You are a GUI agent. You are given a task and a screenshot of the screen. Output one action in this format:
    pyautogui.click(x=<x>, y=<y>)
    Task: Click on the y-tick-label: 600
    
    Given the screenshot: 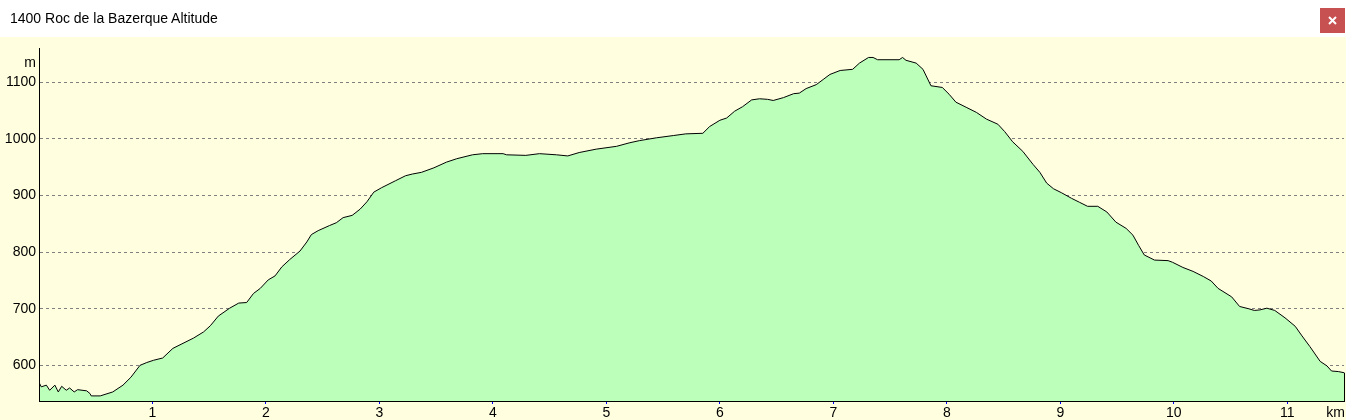 What is the action you would take?
    pyautogui.click(x=24, y=364)
    